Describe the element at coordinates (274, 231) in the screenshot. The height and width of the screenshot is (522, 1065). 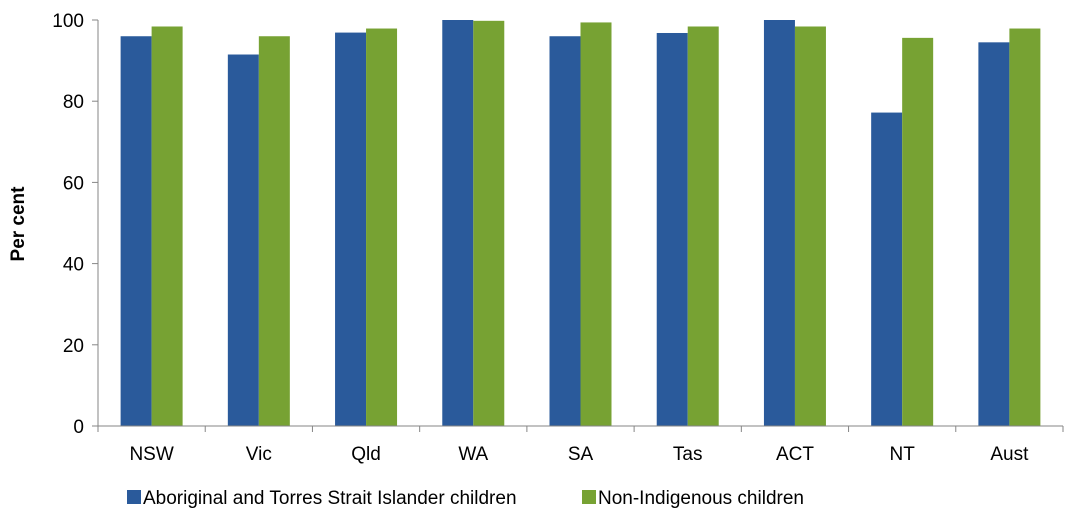
I see `bar-non-indigenous-vic` at that location.